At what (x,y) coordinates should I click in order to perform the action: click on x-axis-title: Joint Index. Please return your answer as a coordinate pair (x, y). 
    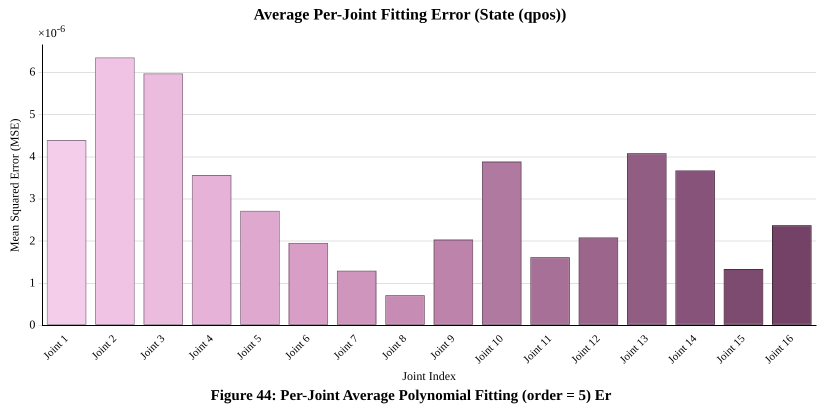
    Looking at the image, I should click on (429, 375).